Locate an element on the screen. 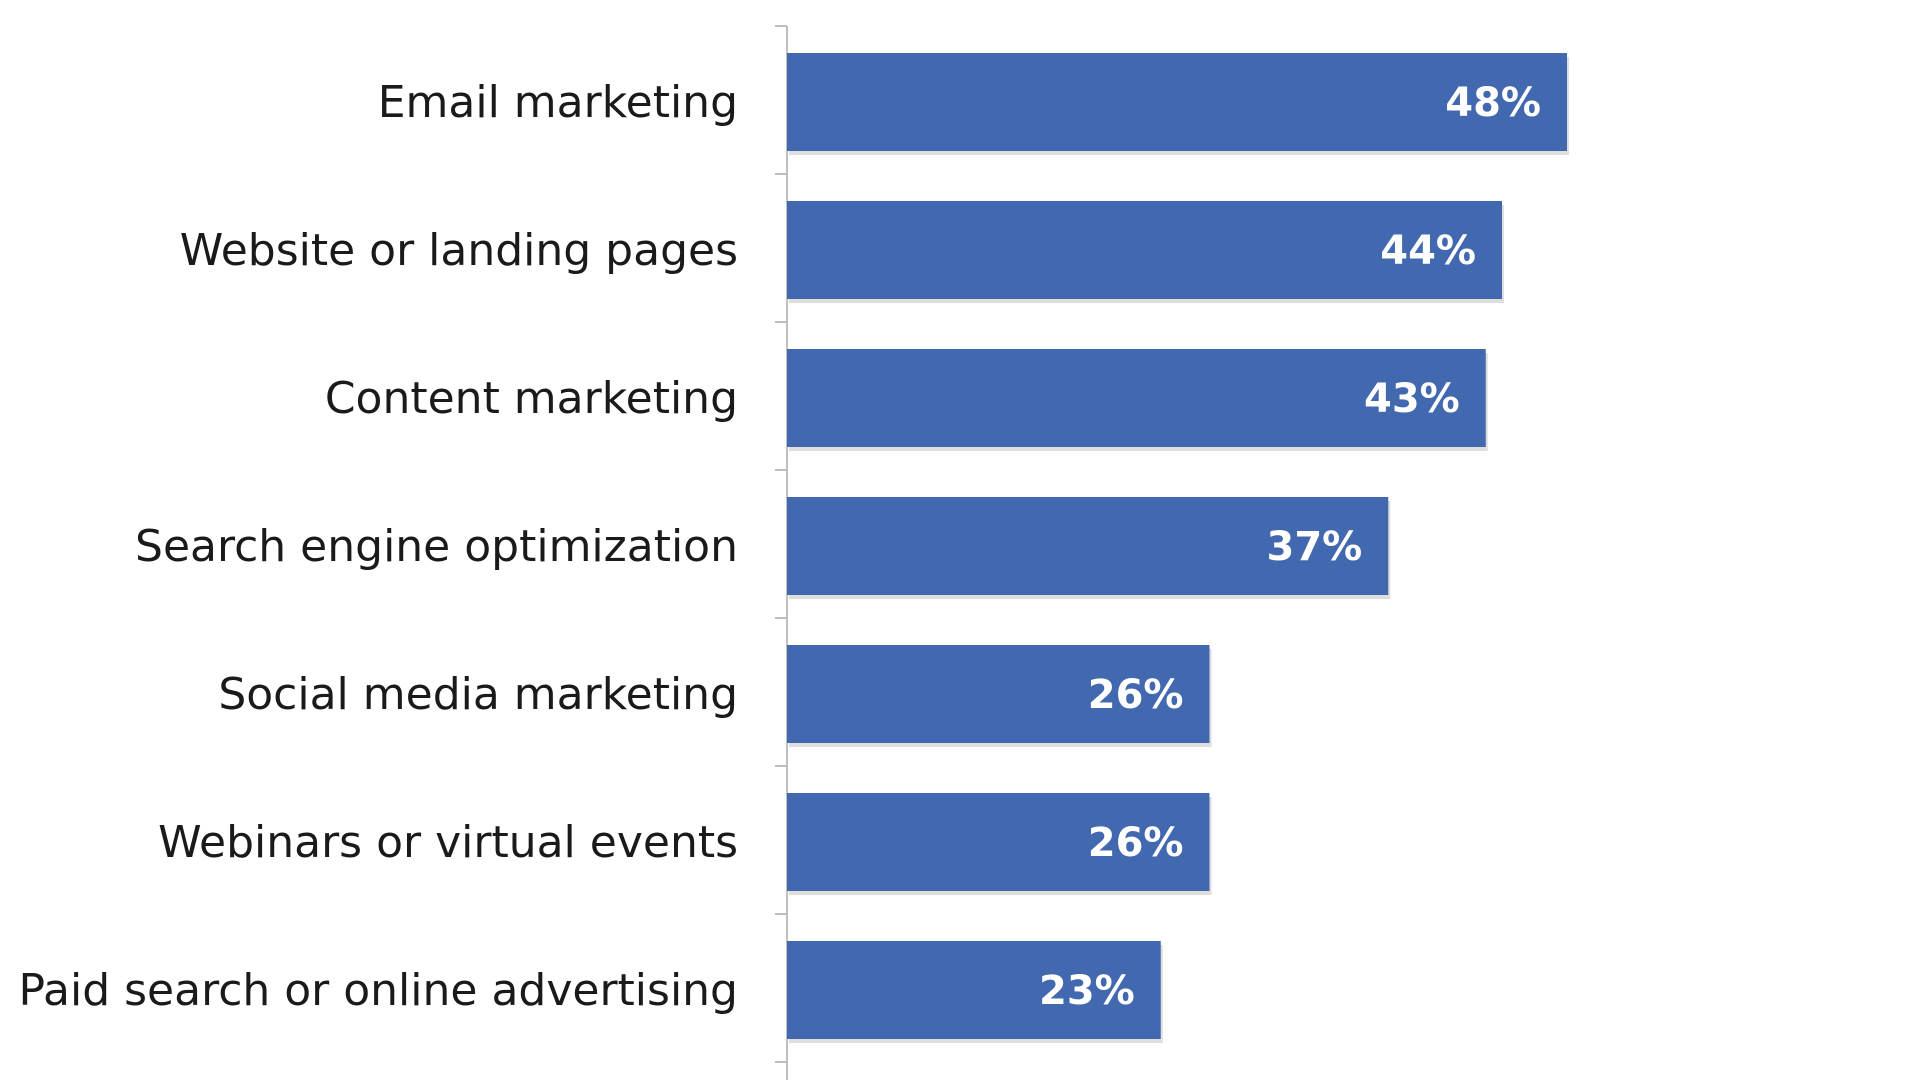  value-label: 43% is located at coordinates (1412, 399).